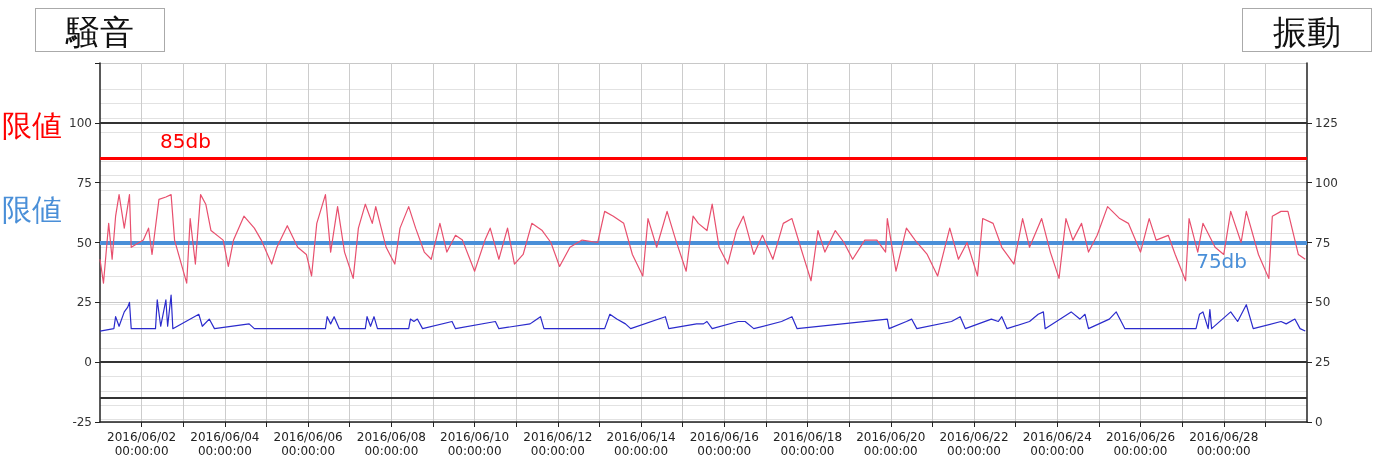 This screenshot has width=1396, height=458. What do you see at coordinates (185, 140) in the screenshot?
I see `ref-line-label: 85db` at bounding box center [185, 140].